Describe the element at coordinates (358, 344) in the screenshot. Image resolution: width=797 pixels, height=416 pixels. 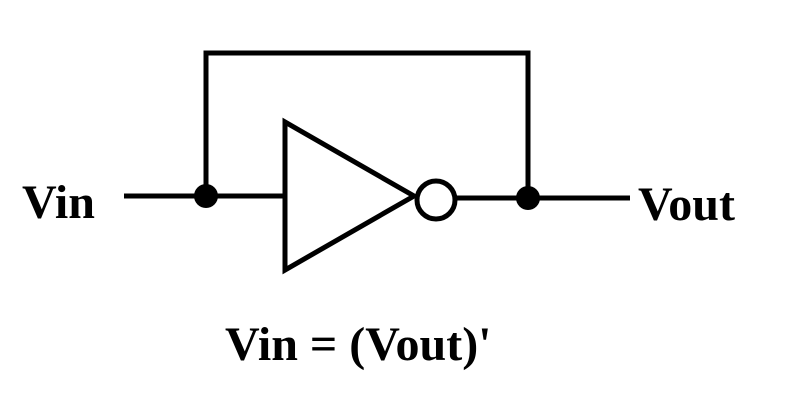
I see `equation-label: Vin = (Vout)'` at that location.